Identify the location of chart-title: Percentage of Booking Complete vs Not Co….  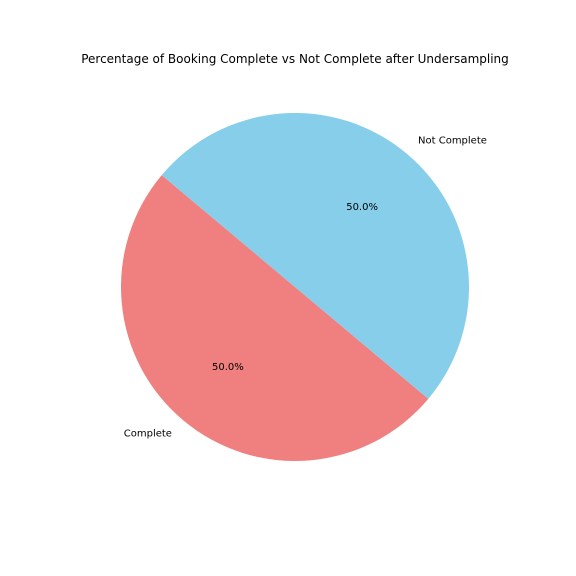
(295, 59).